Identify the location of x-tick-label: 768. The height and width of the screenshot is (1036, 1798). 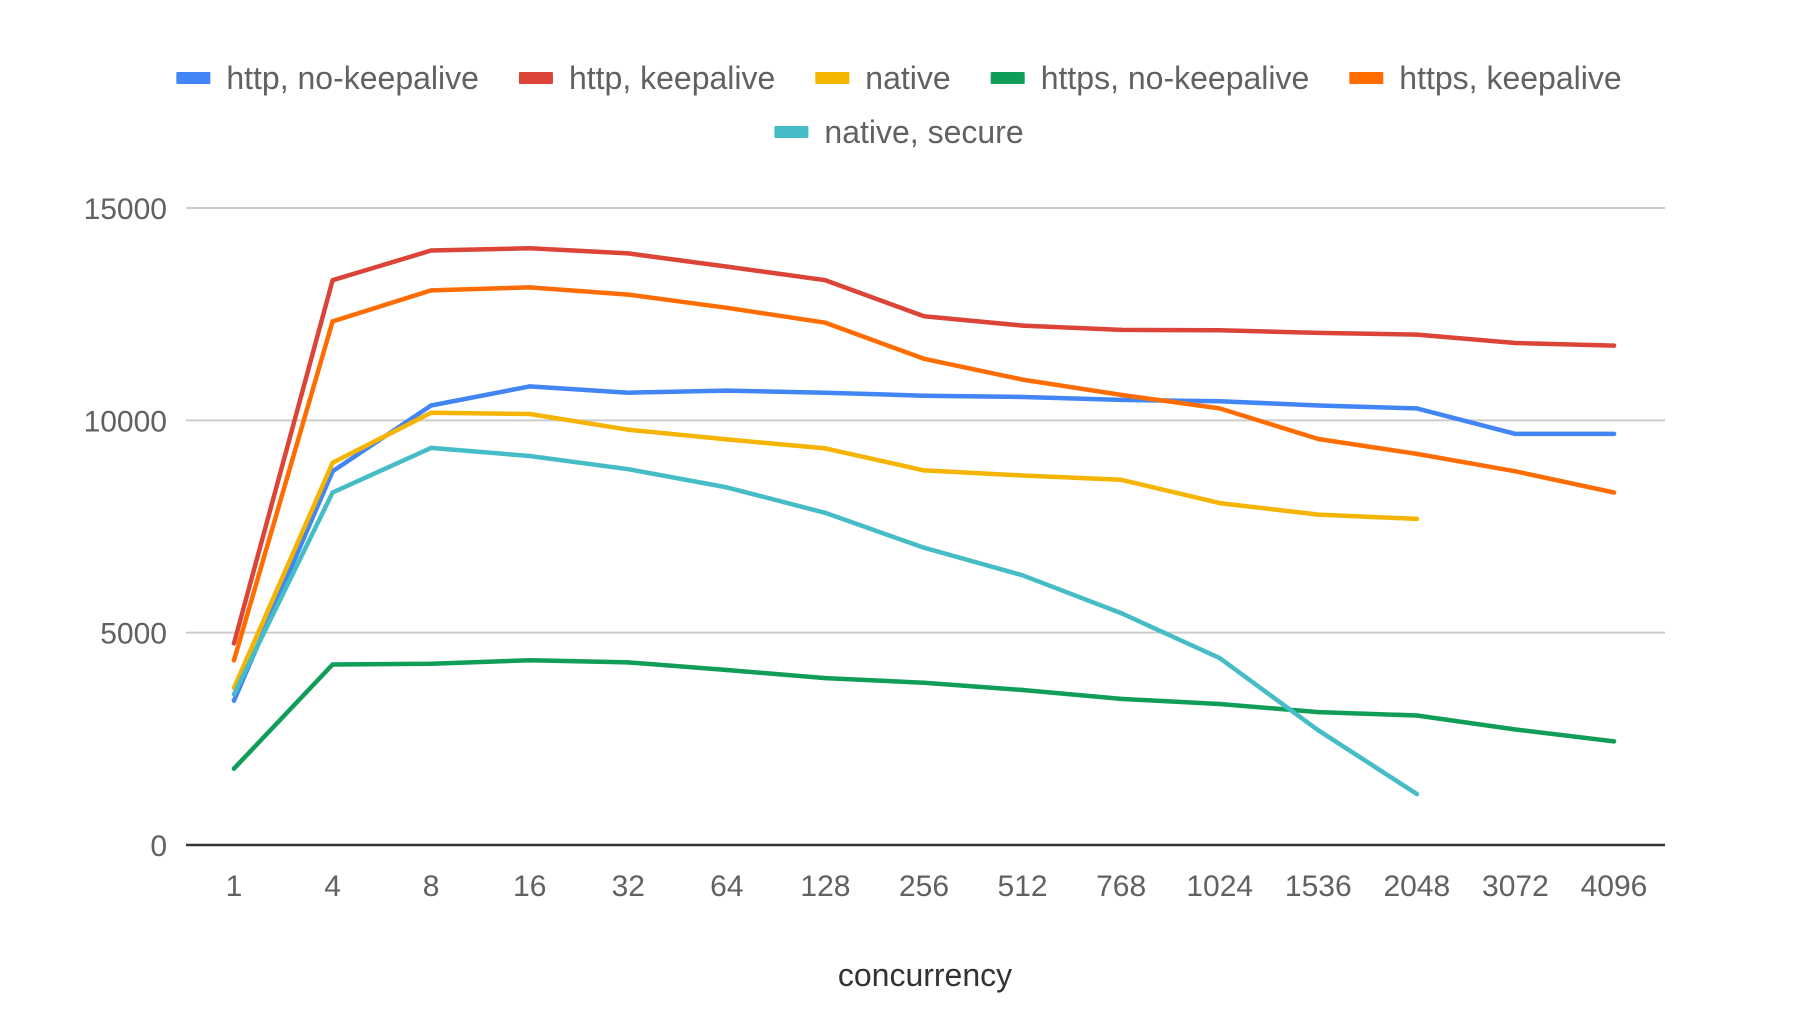
(1121, 886).